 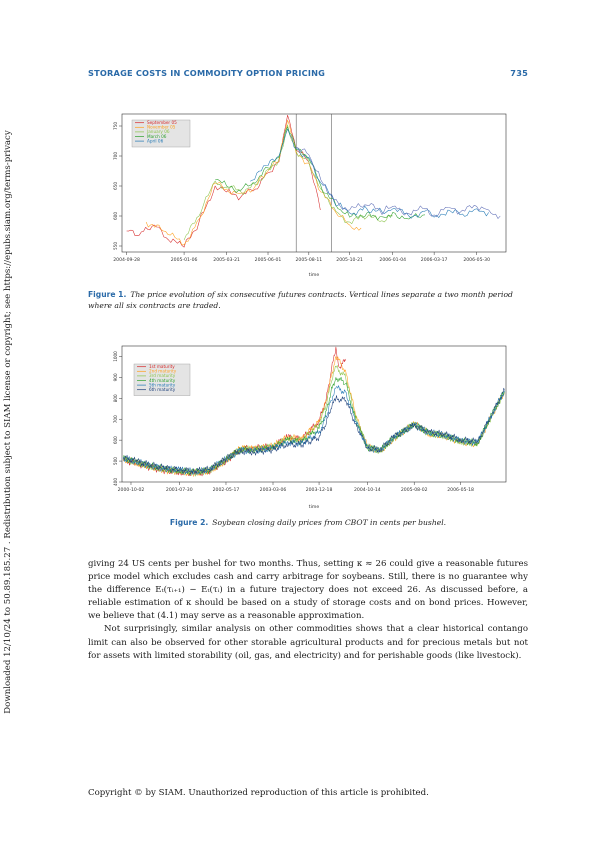 I want to click on chart2-y-tick-label: 900, so click(x=115, y=377).